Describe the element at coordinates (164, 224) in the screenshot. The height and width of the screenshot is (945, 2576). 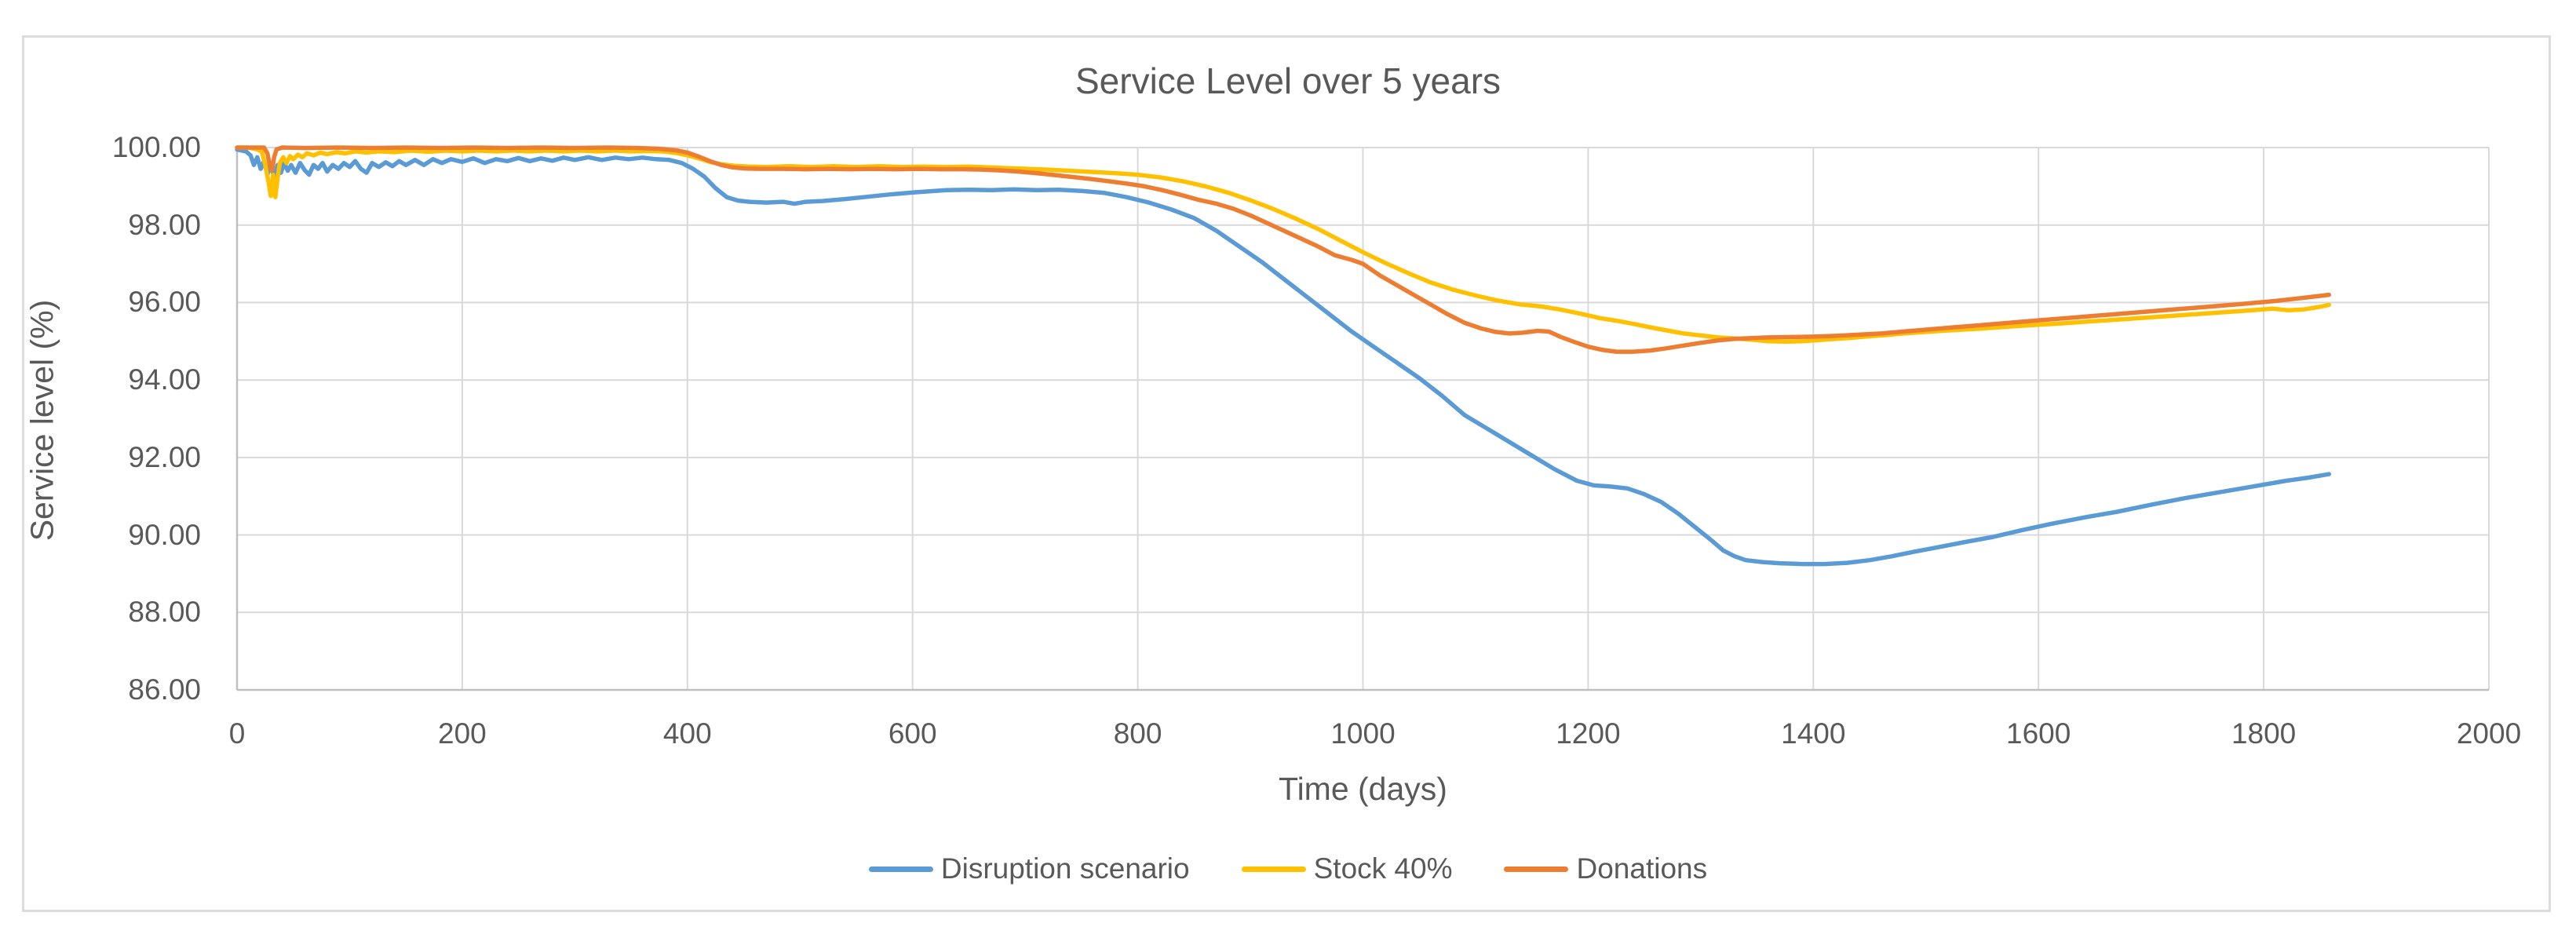
I see `y-tick-label: 98.00` at that location.